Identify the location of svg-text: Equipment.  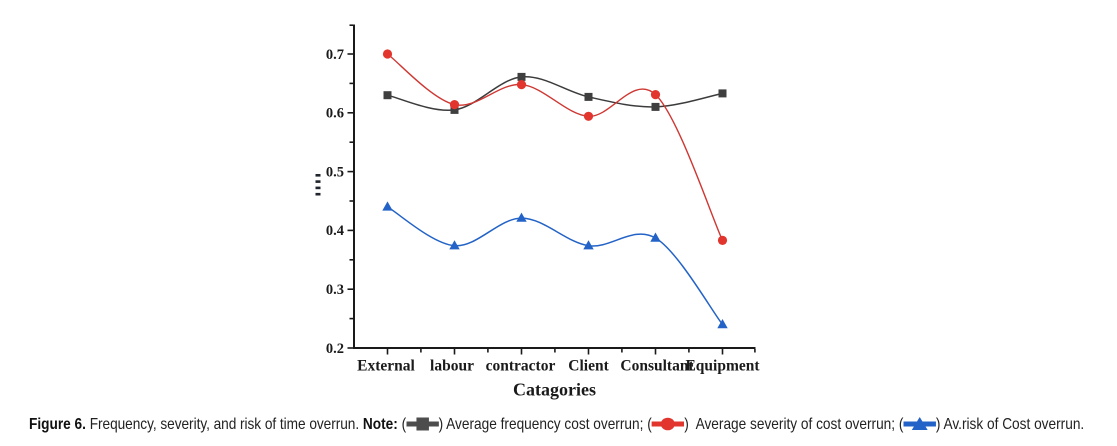
(722, 366).